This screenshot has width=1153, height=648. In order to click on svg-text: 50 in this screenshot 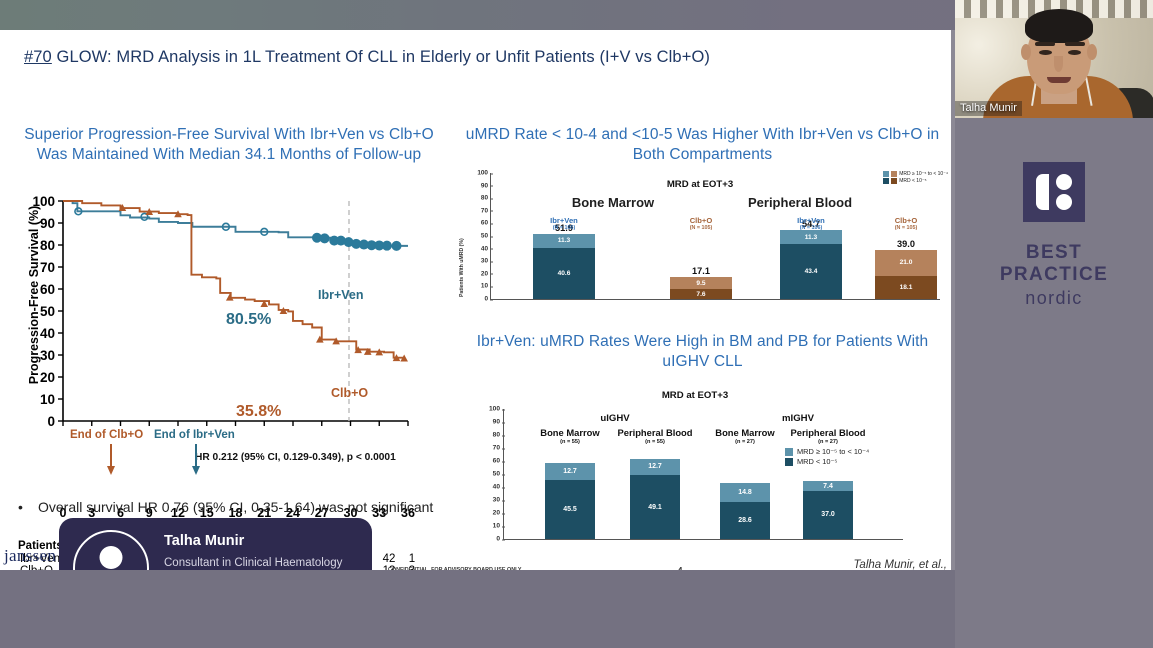, I will do `click(47, 311)`.